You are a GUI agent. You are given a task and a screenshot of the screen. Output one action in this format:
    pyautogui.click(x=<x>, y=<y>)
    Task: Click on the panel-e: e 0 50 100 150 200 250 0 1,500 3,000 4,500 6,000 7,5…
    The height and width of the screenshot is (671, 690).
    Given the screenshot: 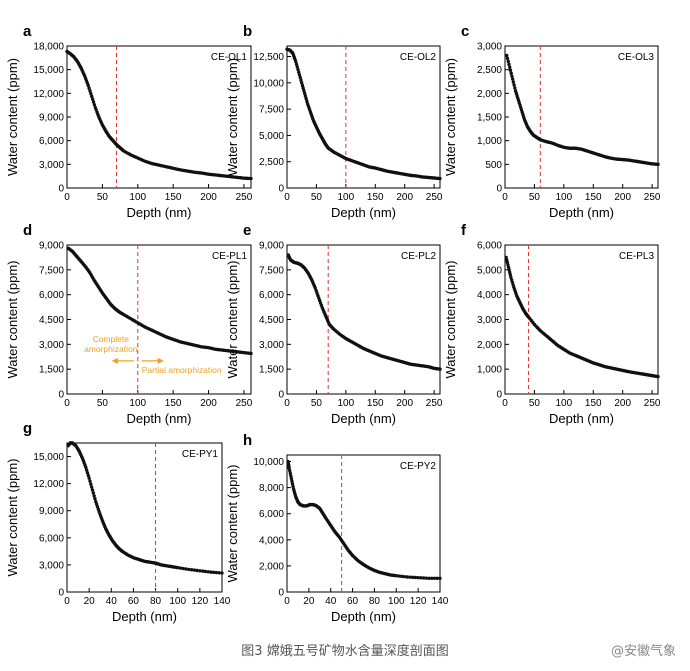 What is the action you would take?
    pyautogui.click(x=334, y=324)
    